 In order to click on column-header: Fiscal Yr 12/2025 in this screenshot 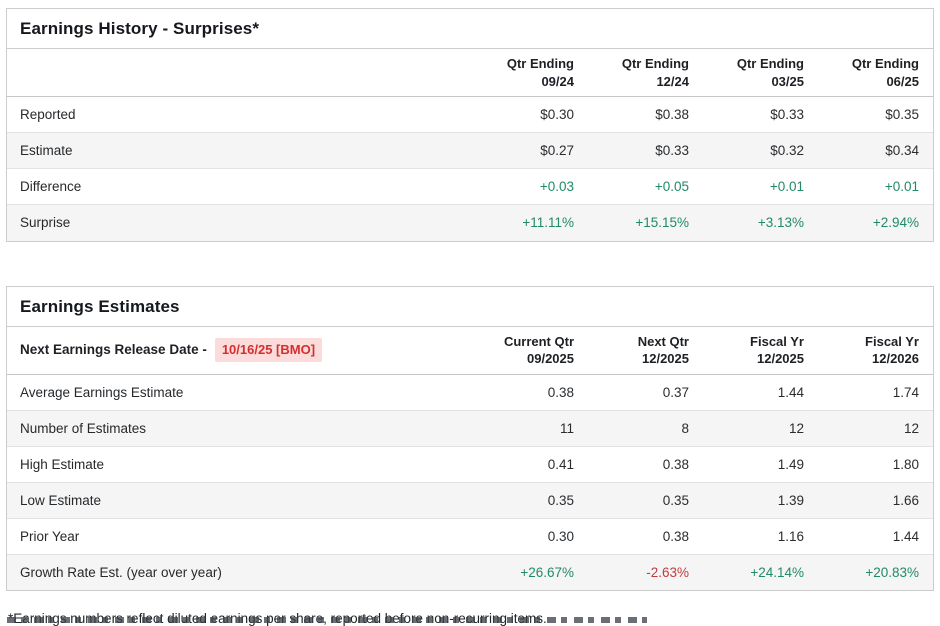, I will do `click(760, 350)`.